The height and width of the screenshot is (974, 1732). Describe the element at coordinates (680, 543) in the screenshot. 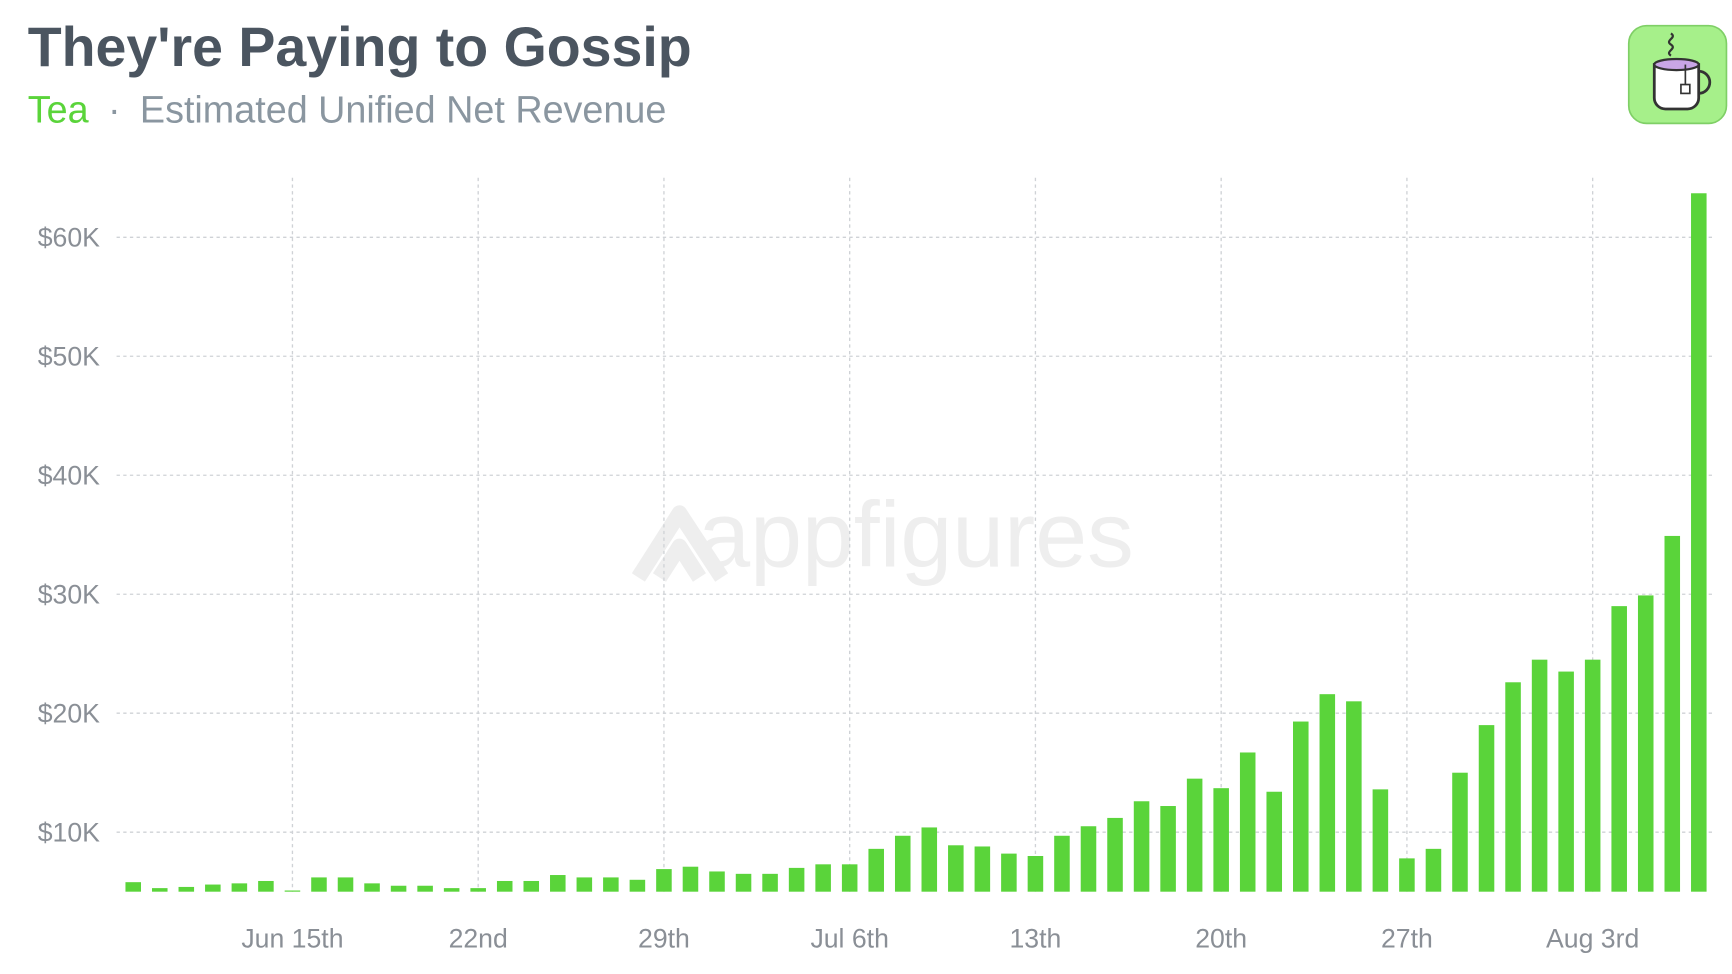

I see `watermark-logo` at that location.